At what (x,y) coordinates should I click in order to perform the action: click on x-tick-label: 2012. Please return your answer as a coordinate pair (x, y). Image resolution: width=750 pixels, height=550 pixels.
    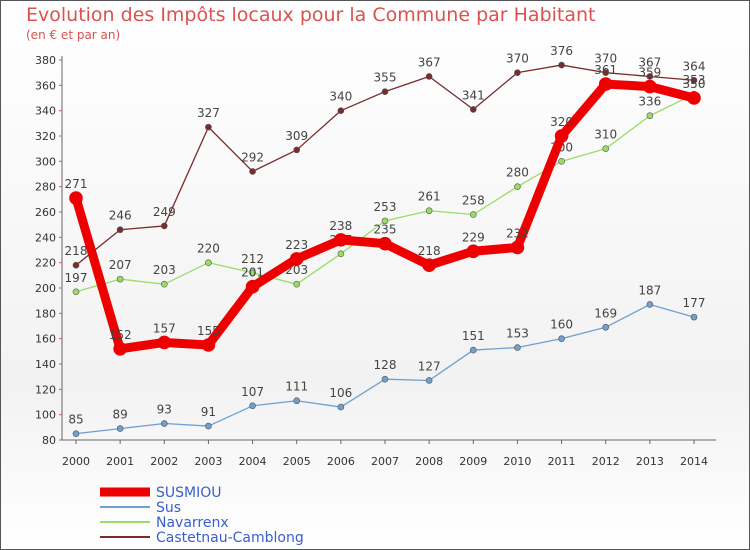
    Looking at the image, I should click on (606, 461).